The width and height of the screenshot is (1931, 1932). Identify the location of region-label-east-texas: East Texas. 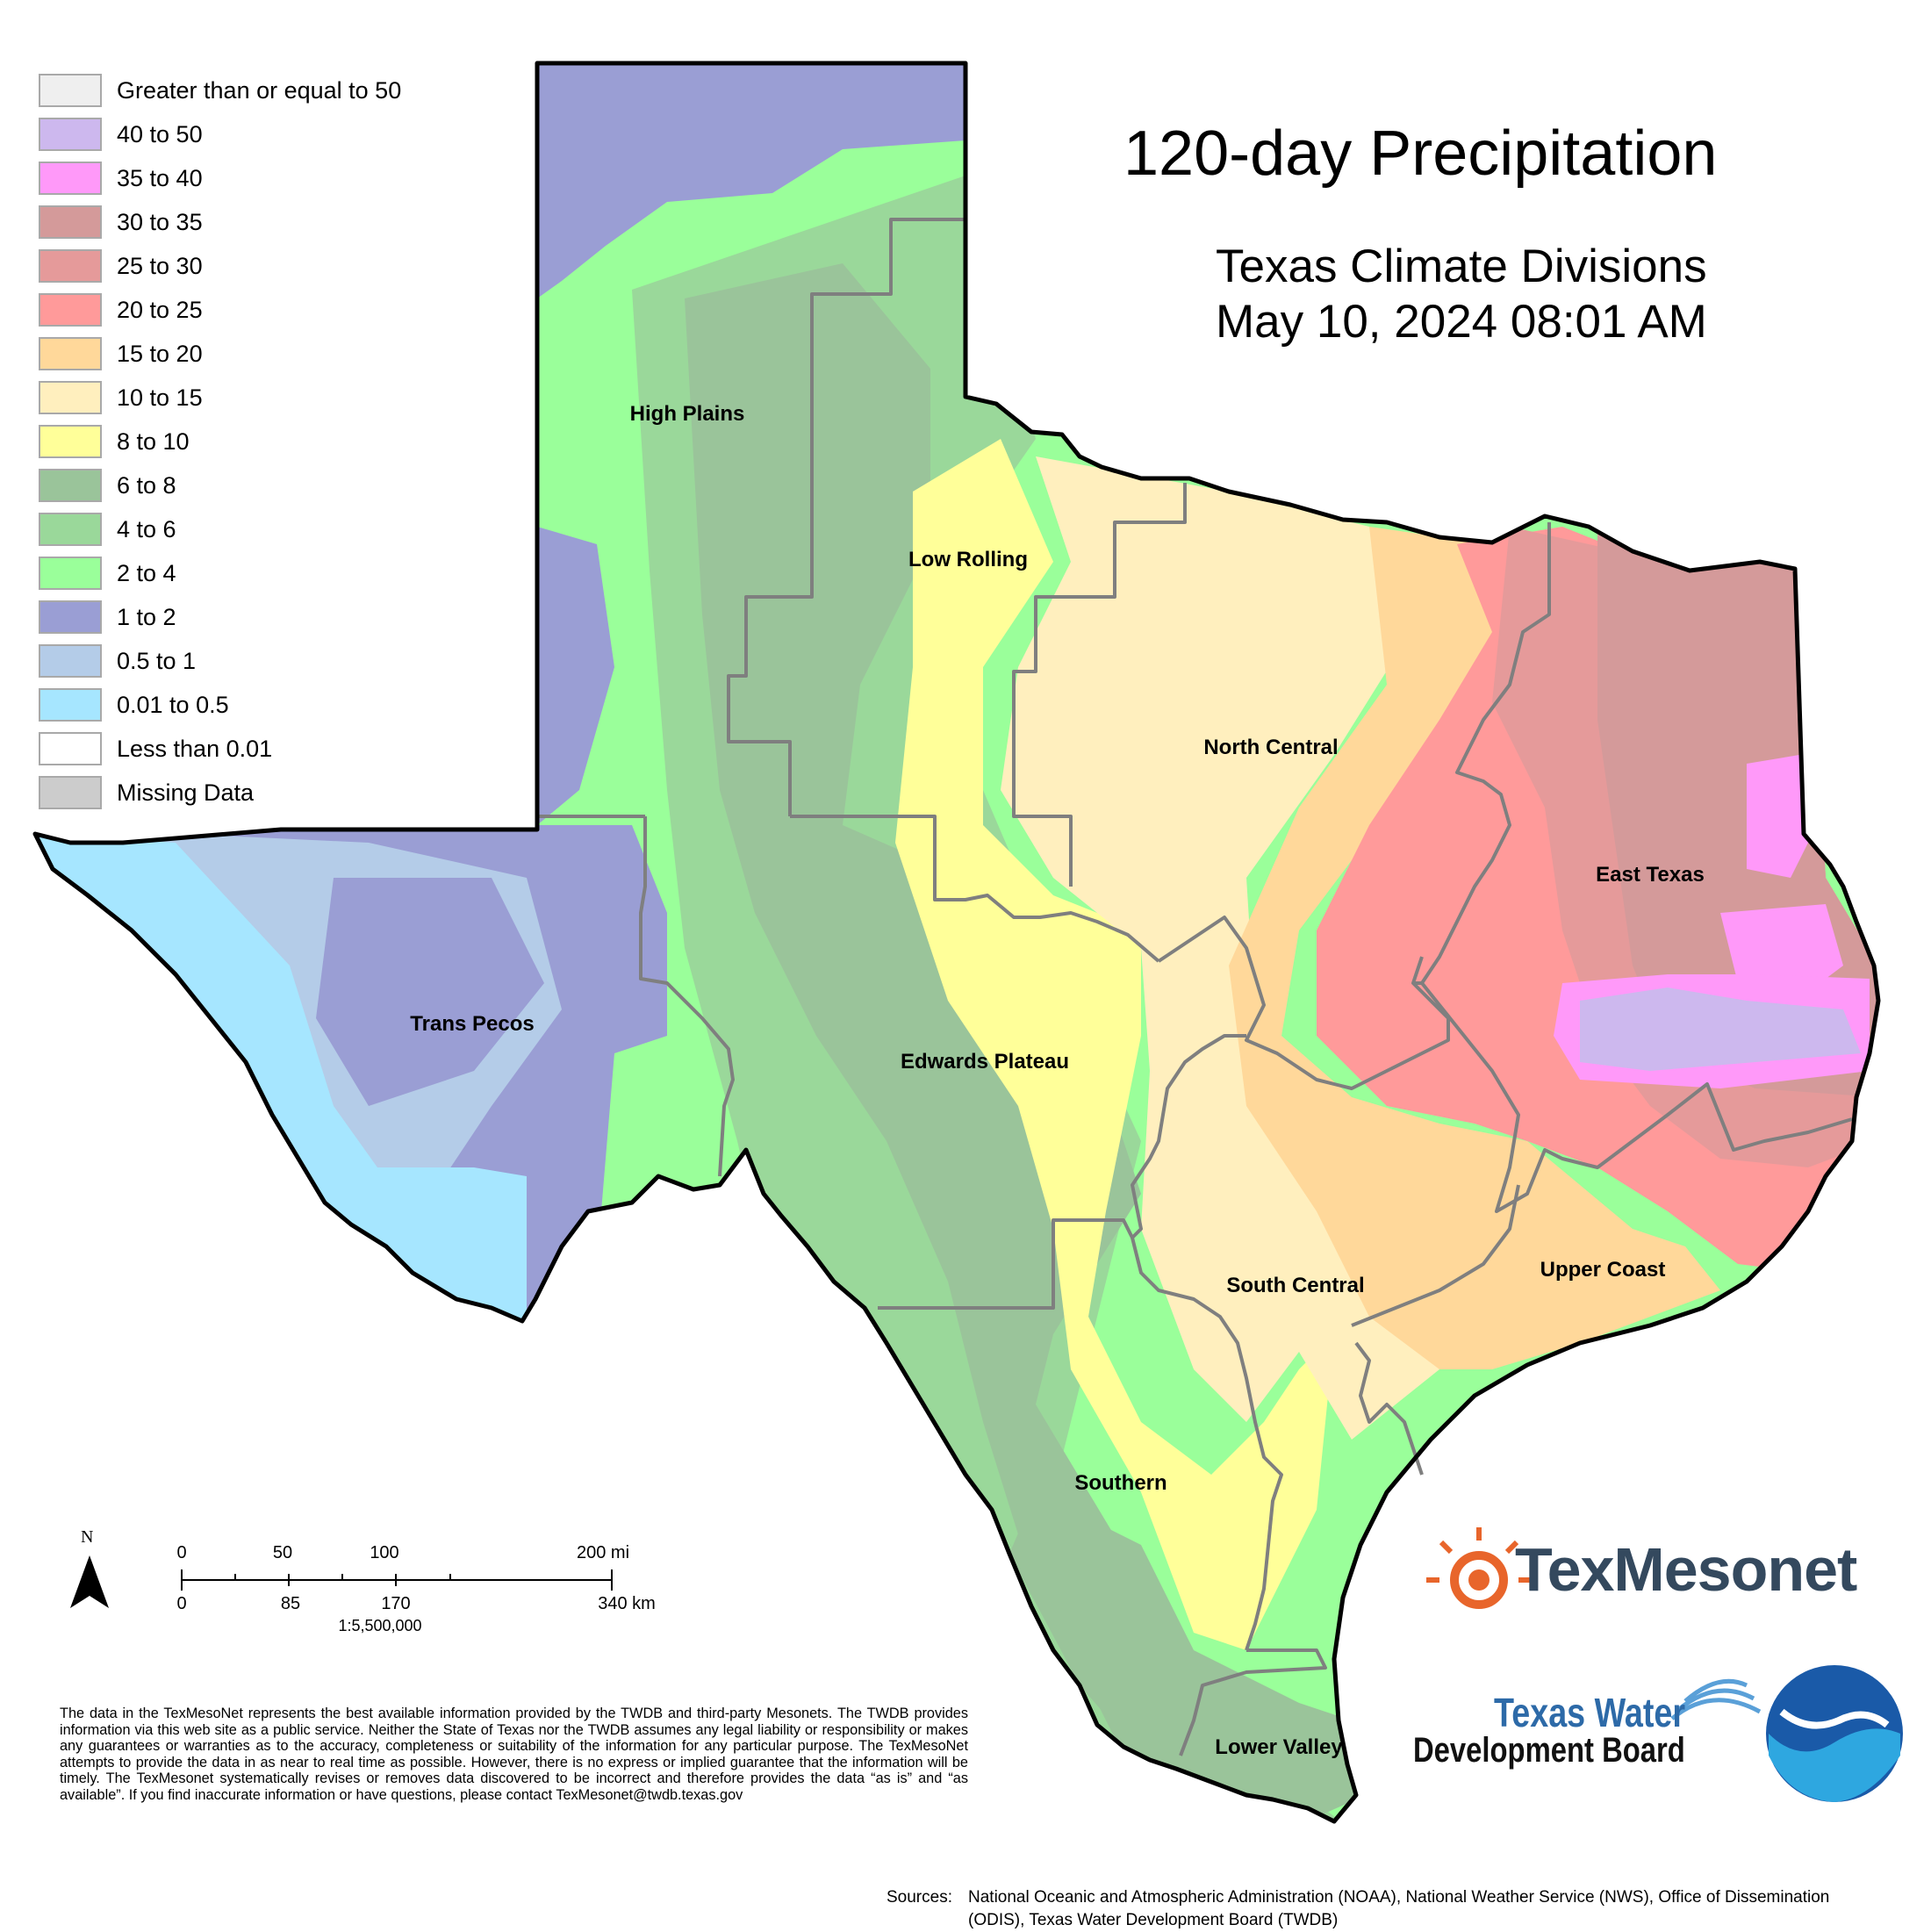
(1650, 875).